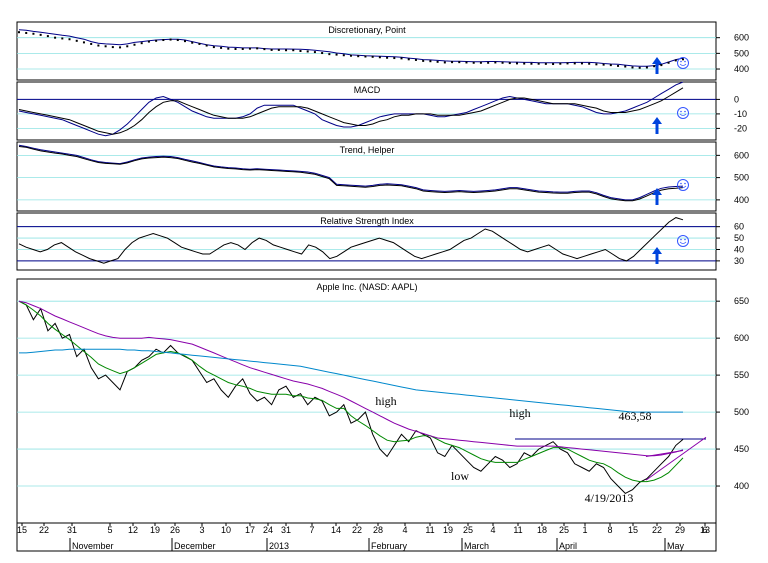  I want to click on x-tick-label: 6, so click(704, 530).